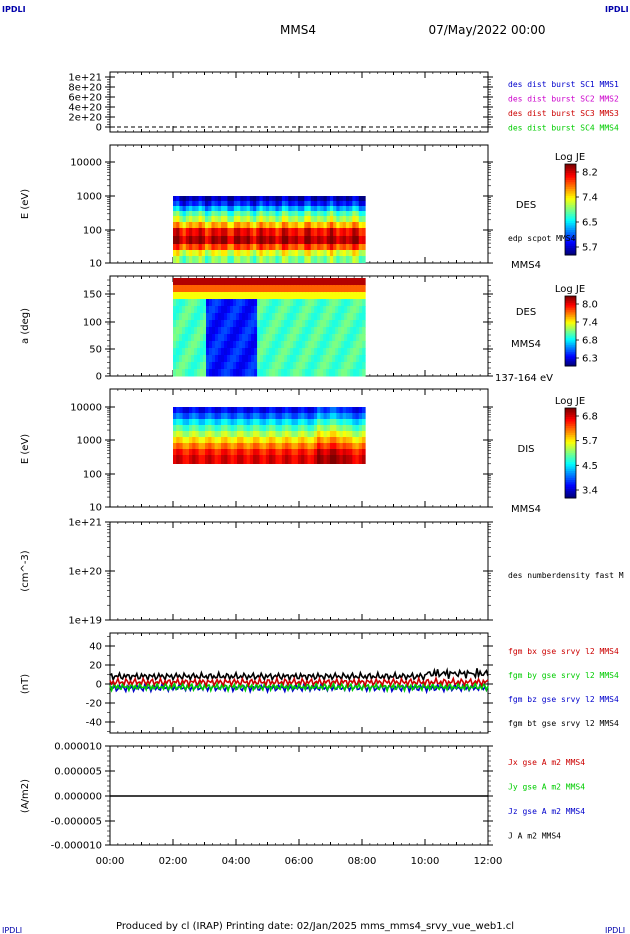 This screenshot has height=934, width=630. I want to click on current-ytick: 0.000000, so click(78, 797).